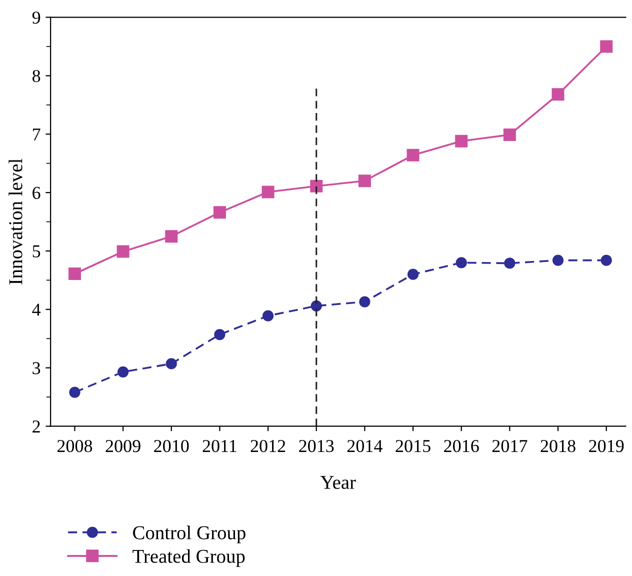 This screenshot has width=632, height=576. What do you see at coordinates (36, 310) in the screenshot?
I see `y-tick-label: 4` at bounding box center [36, 310].